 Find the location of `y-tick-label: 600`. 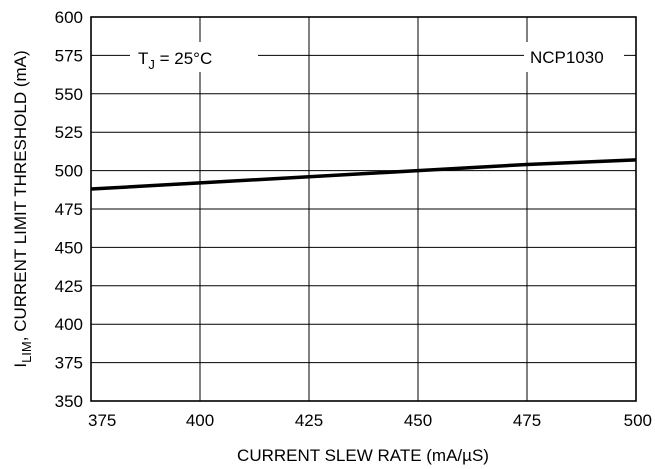

y-tick-label: 600 is located at coordinates (69, 17).